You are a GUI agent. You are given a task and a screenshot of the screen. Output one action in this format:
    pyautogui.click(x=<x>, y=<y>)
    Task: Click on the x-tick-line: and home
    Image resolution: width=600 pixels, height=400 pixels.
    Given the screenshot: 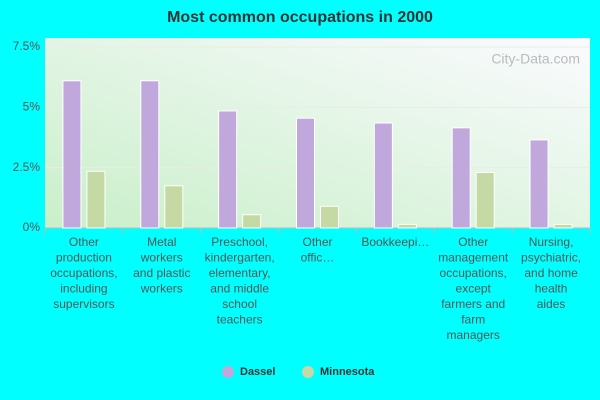 What is the action you would take?
    pyautogui.click(x=551, y=273)
    